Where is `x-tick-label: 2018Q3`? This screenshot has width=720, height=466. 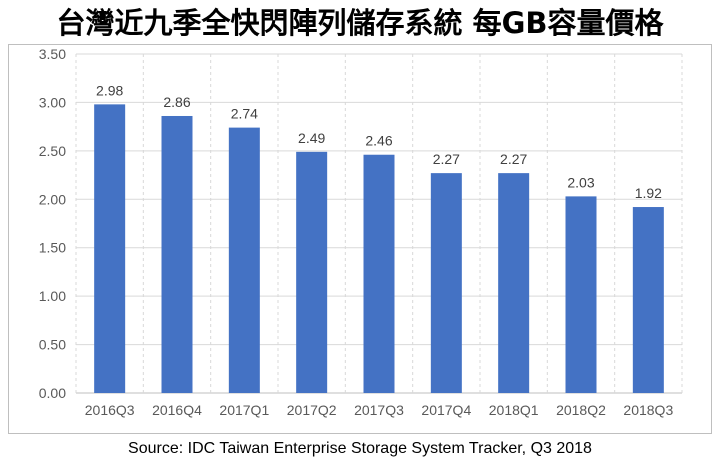
x-tick-label: 2018Q3 is located at coordinates (648, 410).